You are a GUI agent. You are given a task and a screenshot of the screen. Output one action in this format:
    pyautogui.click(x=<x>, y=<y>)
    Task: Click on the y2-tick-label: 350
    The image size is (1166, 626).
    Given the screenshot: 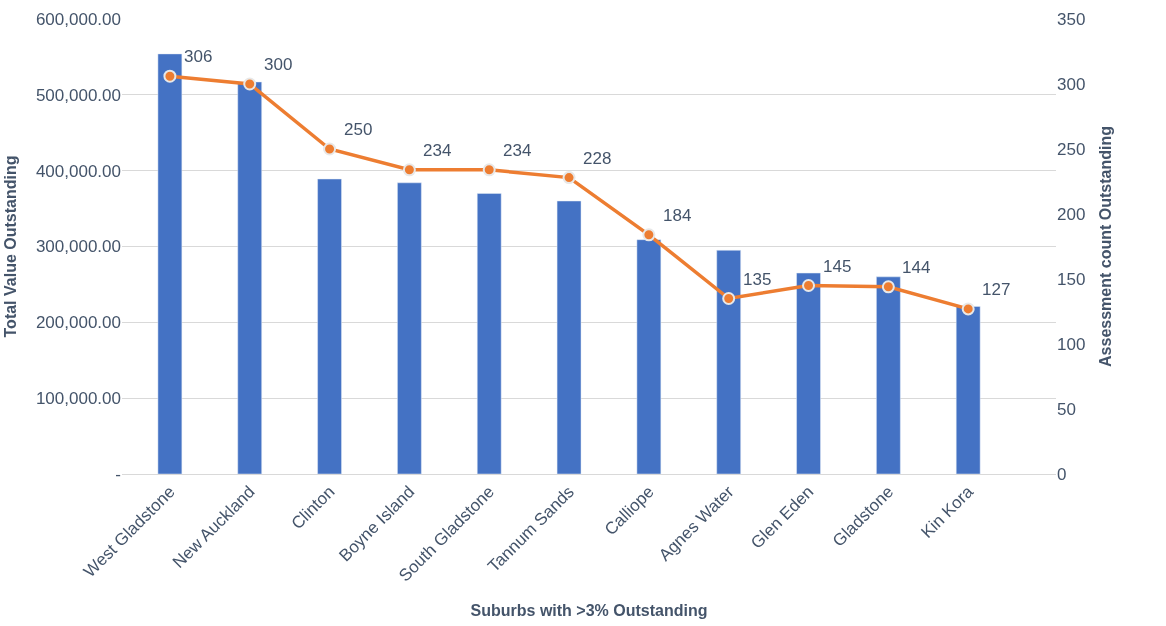 What is the action you would take?
    pyautogui.click(x=1071, y=19)
    